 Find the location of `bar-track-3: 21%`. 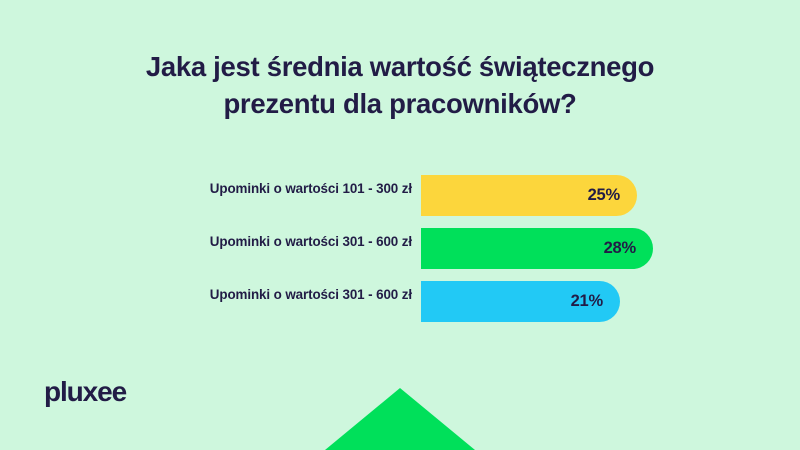

bar-track-3: 21% is located at coordinates (520, 301).